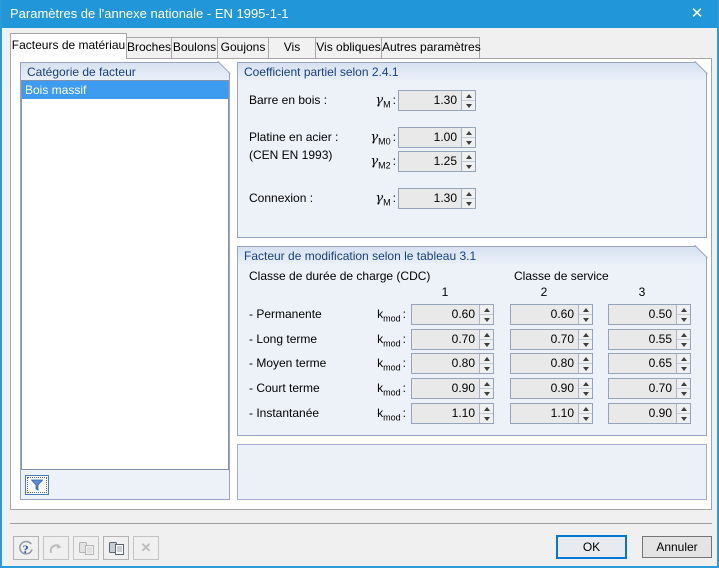 The width and height of the screenshot is (719, 568). I want to click on kmod-moyen-terme-sc2-field: 0.80, so click(551, 363).